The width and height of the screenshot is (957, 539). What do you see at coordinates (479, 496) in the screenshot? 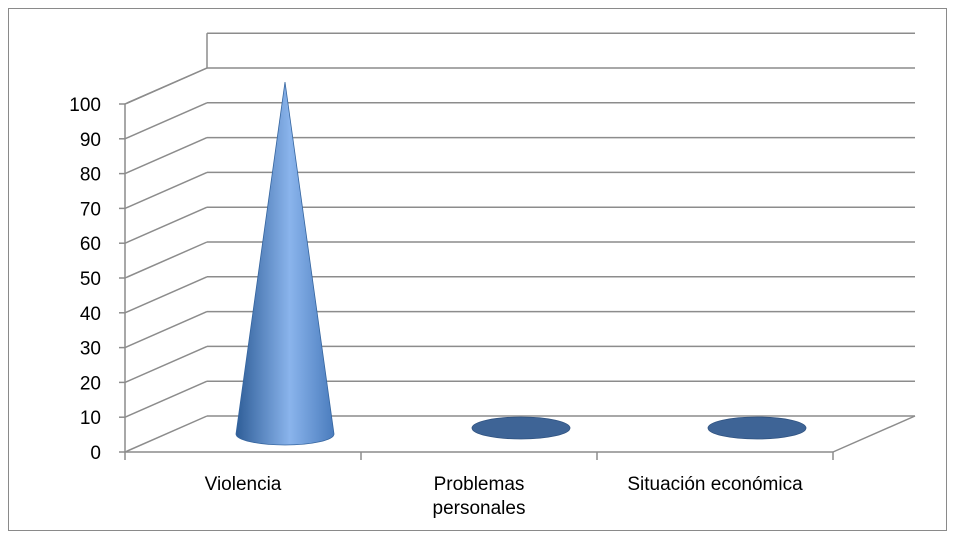
I see `category-label: Problemas personales` at bounding box center [479, 496].